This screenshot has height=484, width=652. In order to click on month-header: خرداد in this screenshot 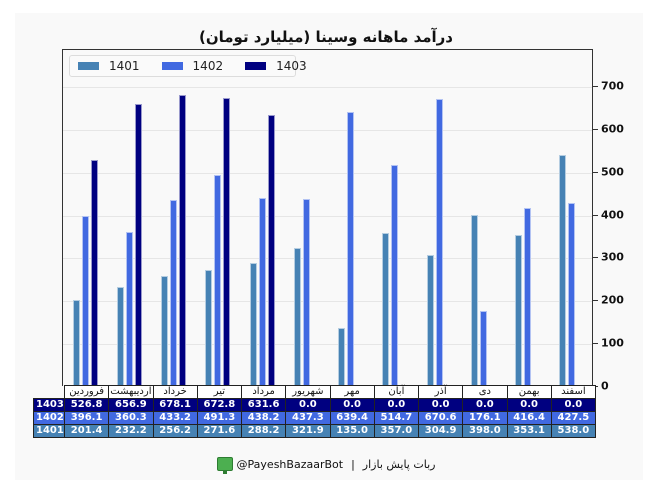, I will do `click(175, 392)`.